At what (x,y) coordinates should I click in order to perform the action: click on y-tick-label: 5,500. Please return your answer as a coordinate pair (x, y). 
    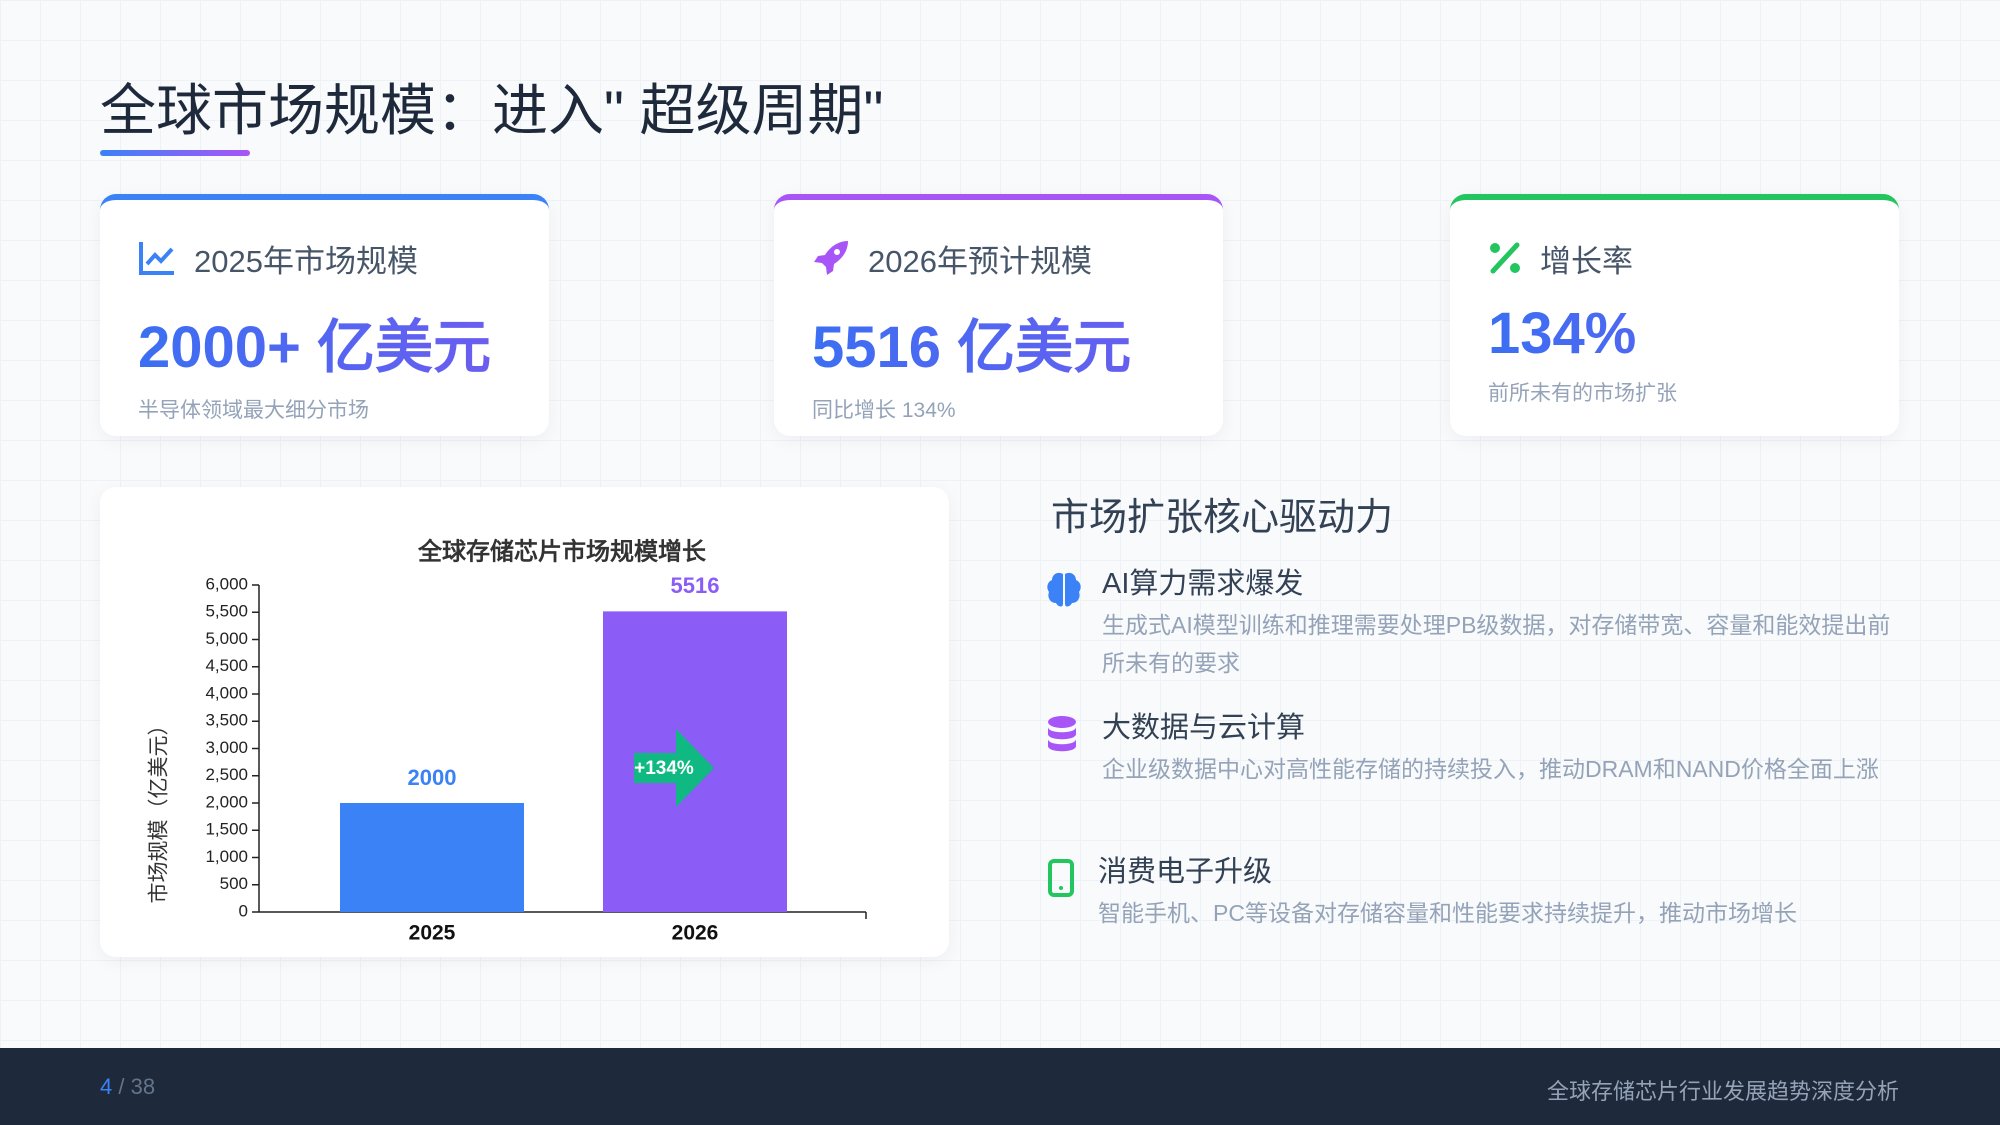
    Looking at the image, I should click on (226, 611).